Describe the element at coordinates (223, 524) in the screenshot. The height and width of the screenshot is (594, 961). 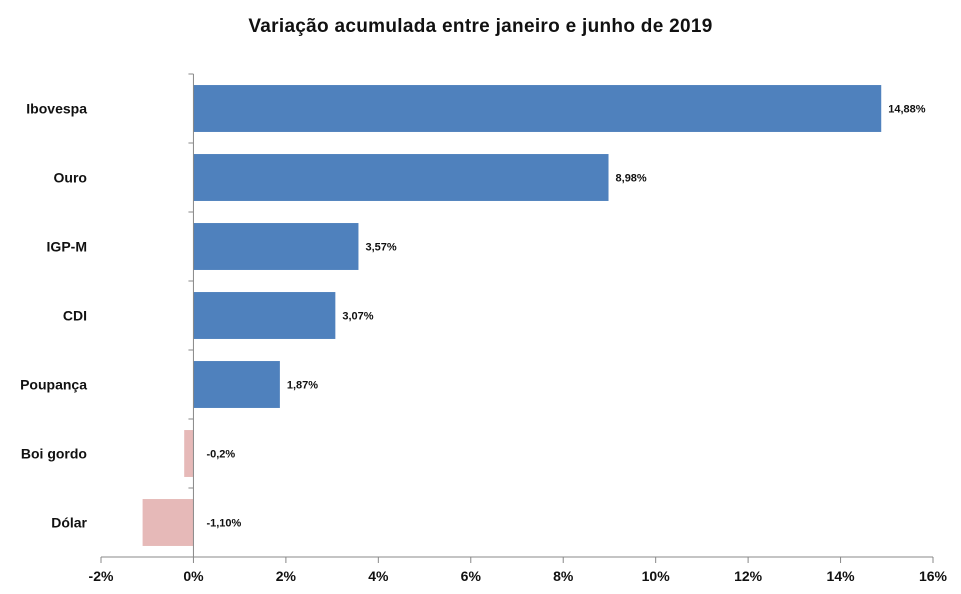
I see `data-label: -1,10%` at that location.